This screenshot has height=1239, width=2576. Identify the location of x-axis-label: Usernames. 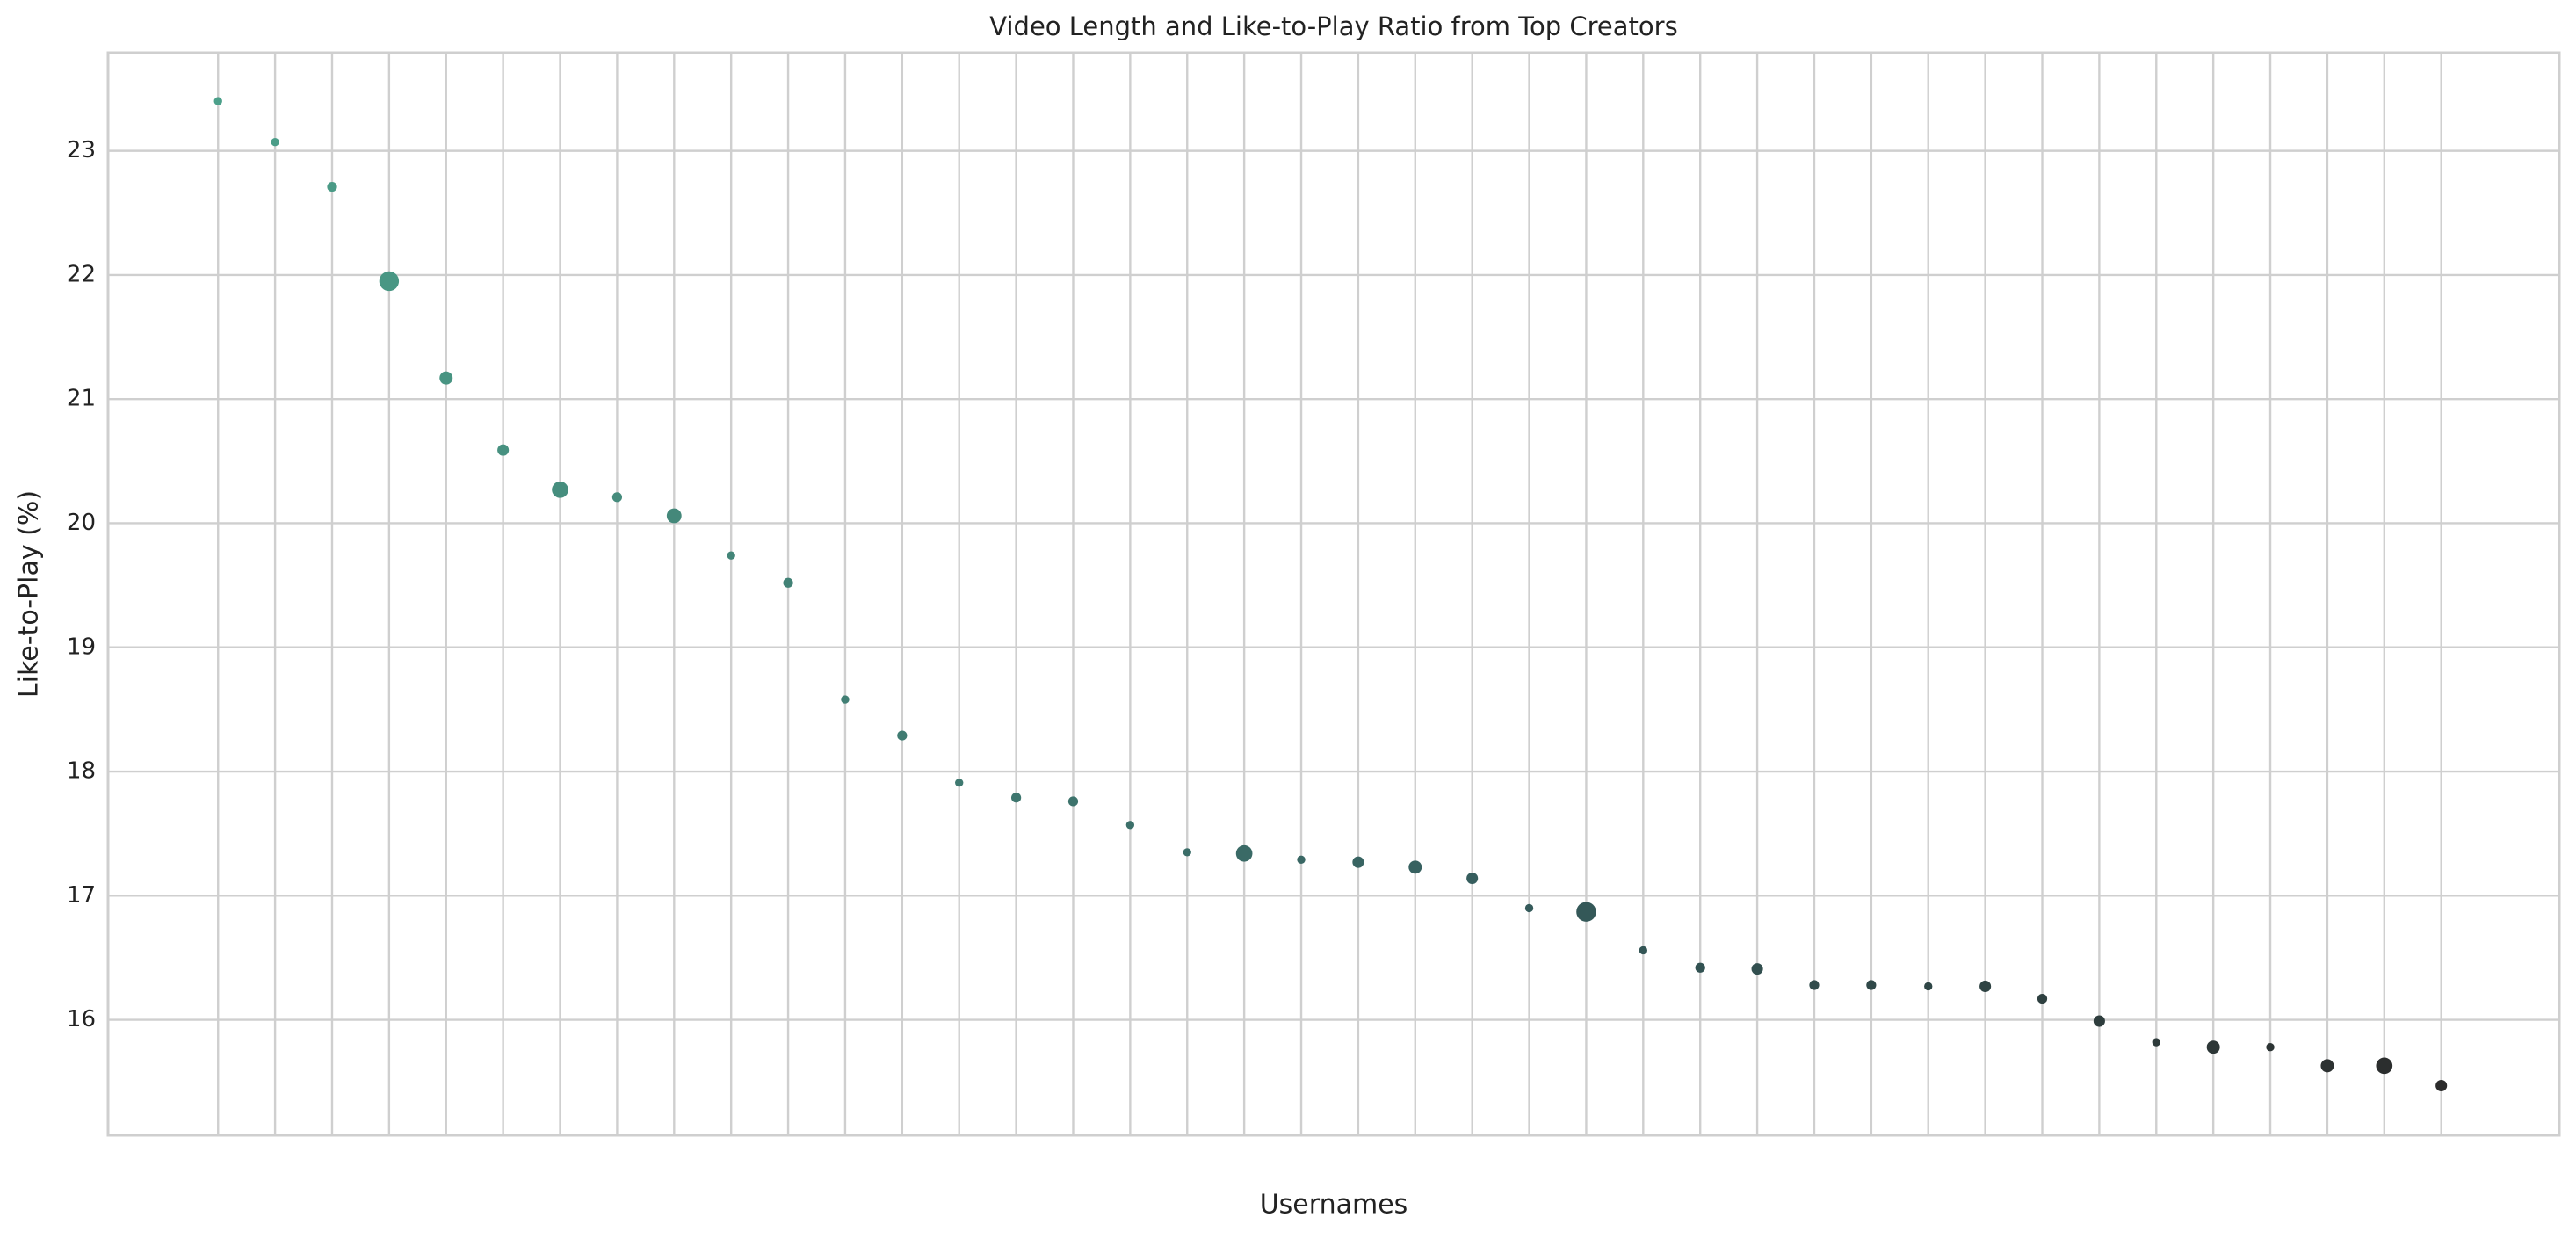
(1334, 1206).